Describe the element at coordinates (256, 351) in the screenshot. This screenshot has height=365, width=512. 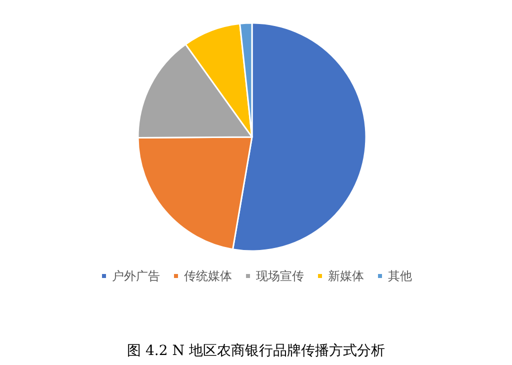
I see `text: 图 4.2 N 地区农商银行品牌传播方式分析` at that location.